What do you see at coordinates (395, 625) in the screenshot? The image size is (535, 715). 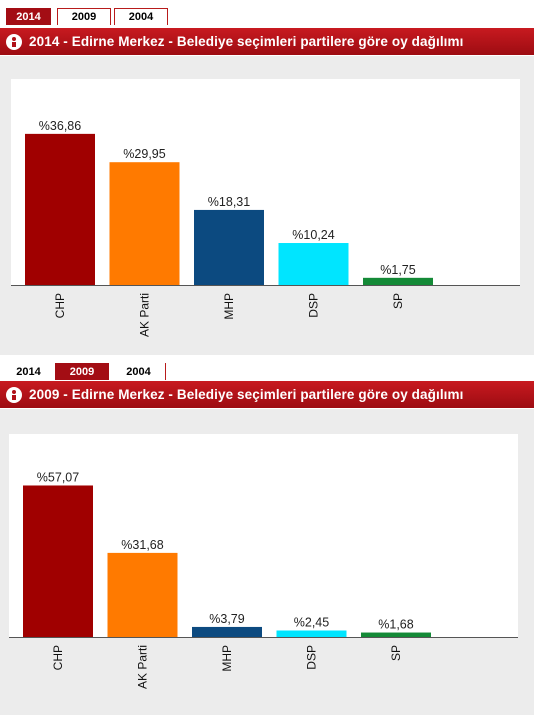 I see `data-label: %1,68` at bounding box center [395, 625].